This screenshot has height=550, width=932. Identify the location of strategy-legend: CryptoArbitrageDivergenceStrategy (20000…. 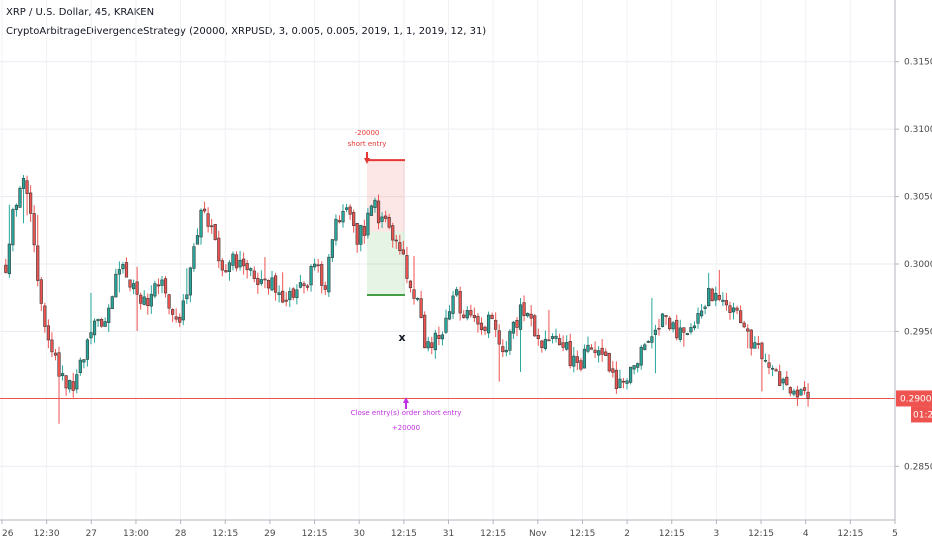
(246, 31).